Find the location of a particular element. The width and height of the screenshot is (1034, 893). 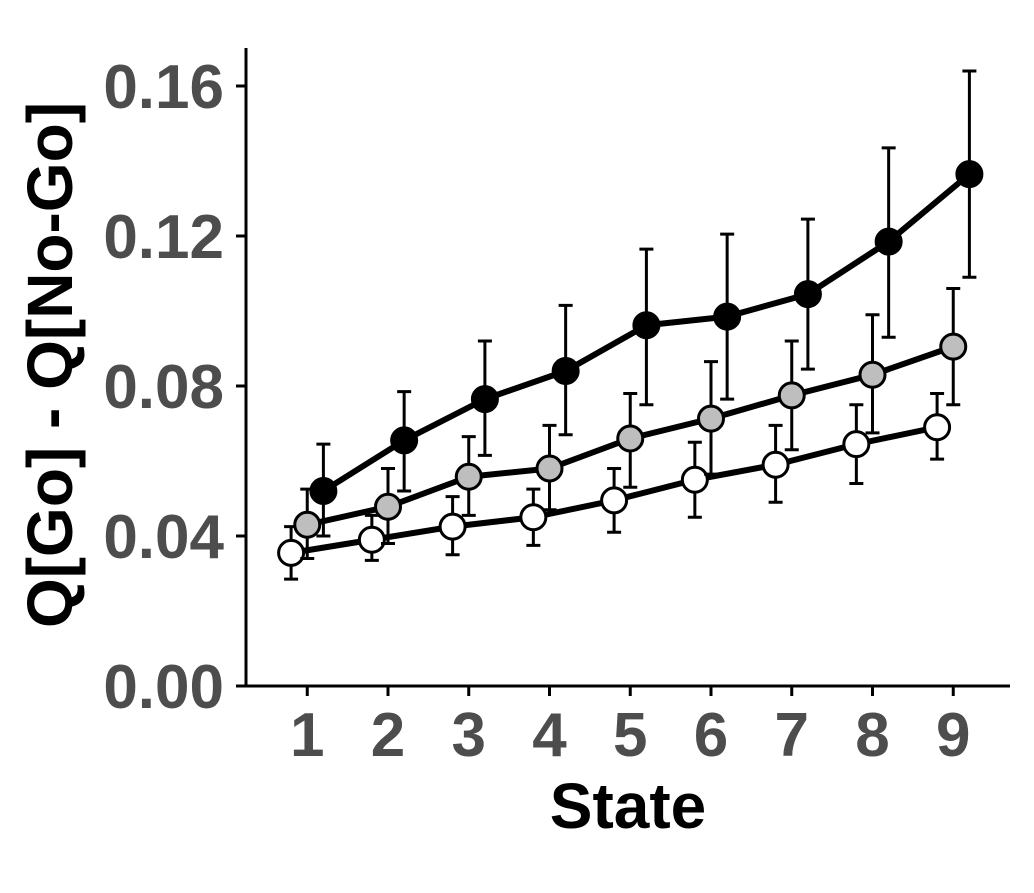

y-axis-ticks: 0.00 0.04 0.08 0.12 0.16 is located at coordinates (174, 387).